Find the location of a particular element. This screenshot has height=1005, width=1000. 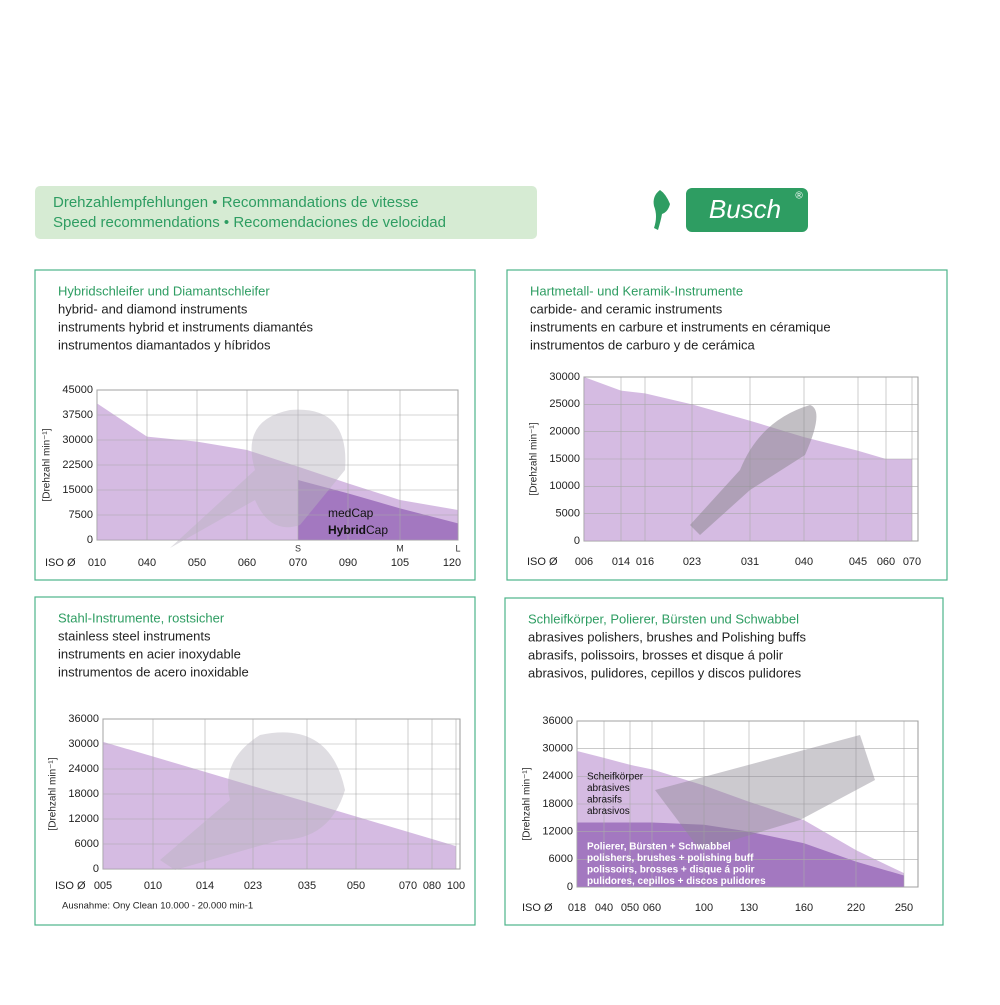

x-tick-label: 100 is located at coordinates (704, 908).